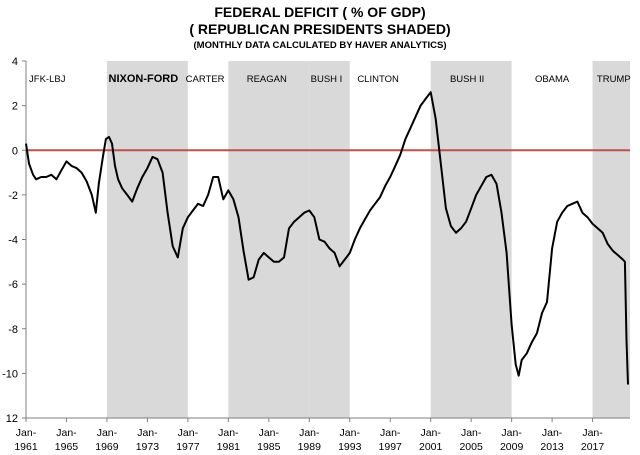  Describe the element at coordinates (13, 241) in the screenshot. I see `y-tick-label: -4` at that location.